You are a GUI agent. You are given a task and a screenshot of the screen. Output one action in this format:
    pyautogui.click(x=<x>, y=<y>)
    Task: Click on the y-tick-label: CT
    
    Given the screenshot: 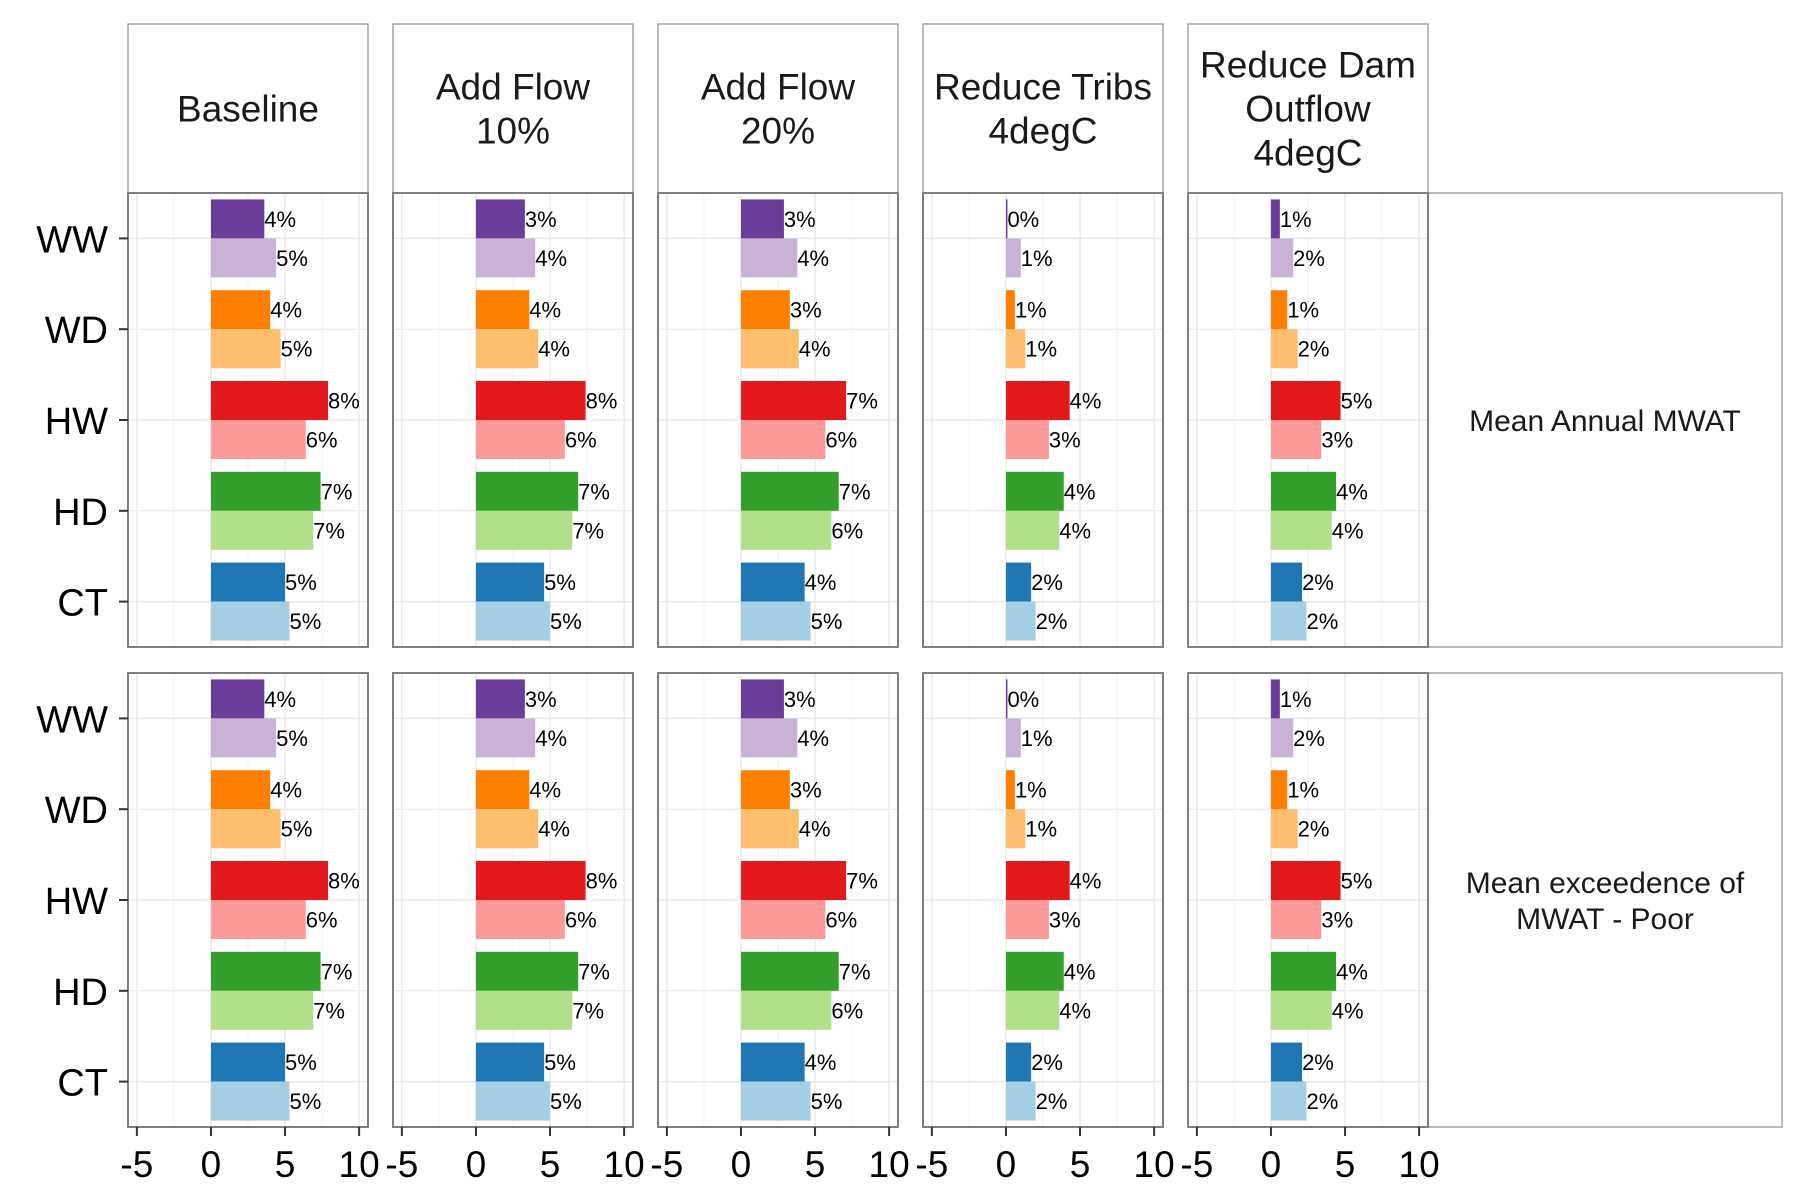 What is the action you would take?
    pyautogui.click(x=82, y=604)
    